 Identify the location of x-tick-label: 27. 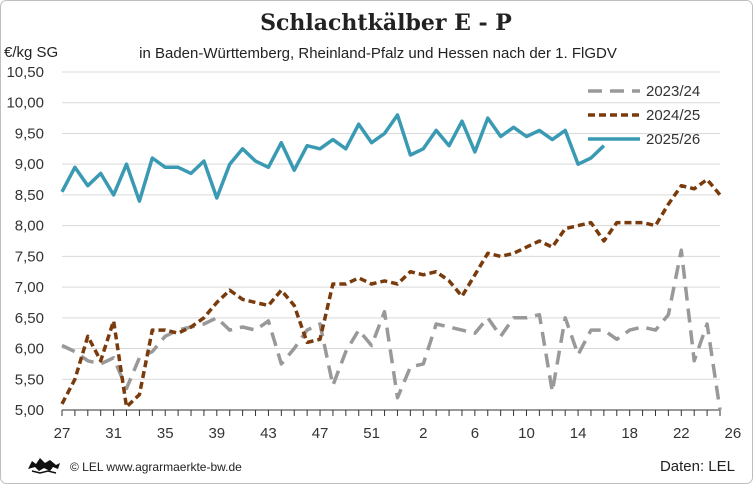
(62, 433).